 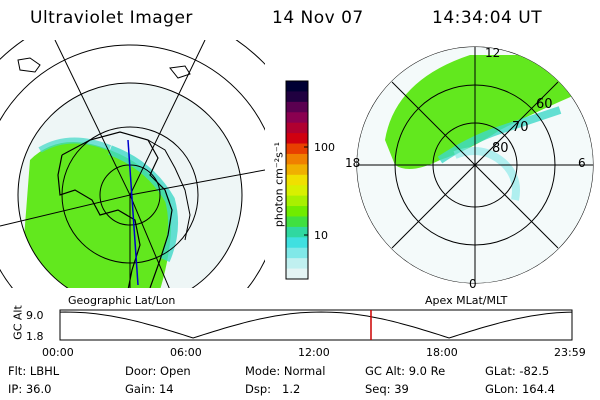 What do you see at coordinates (158, 371) in the screenshot?
I see `info-door: Door: Open` at bounding box center [158, 371].